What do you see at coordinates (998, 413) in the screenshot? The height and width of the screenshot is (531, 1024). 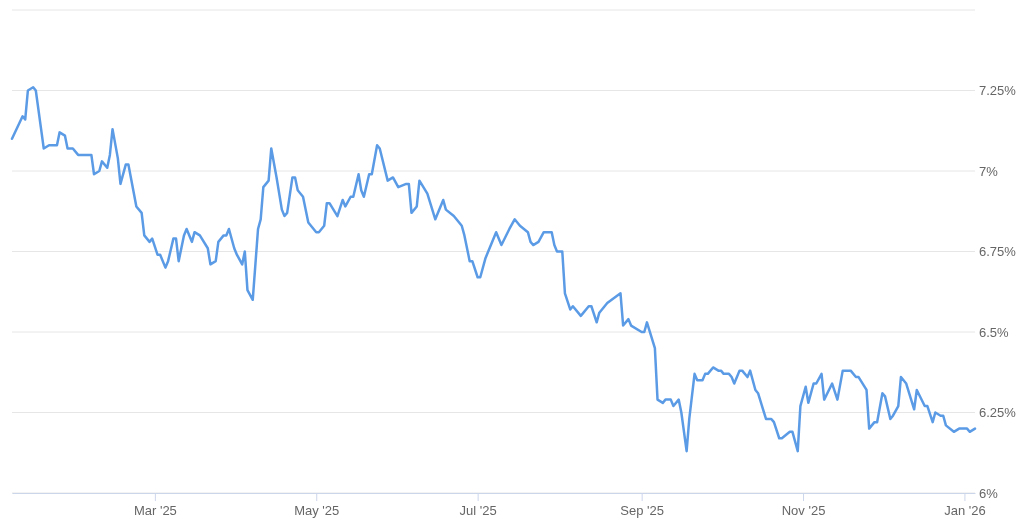 I see `y-tick-label: 6.25%` at bounding box center [998, 413].